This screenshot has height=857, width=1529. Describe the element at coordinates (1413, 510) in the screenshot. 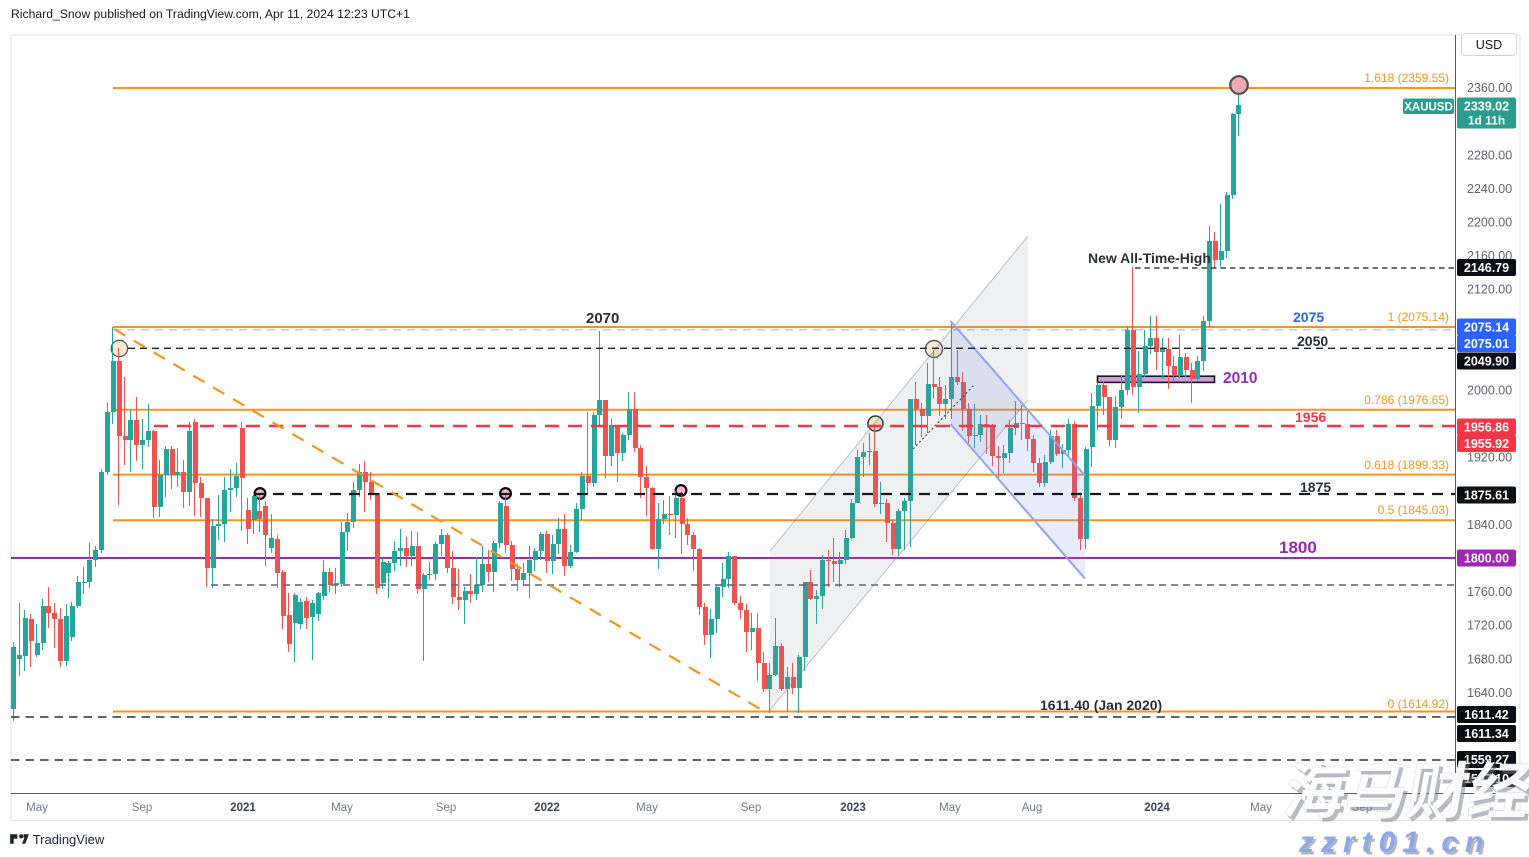

I see `svg-text: 0.5 (1845.03)` at that location.